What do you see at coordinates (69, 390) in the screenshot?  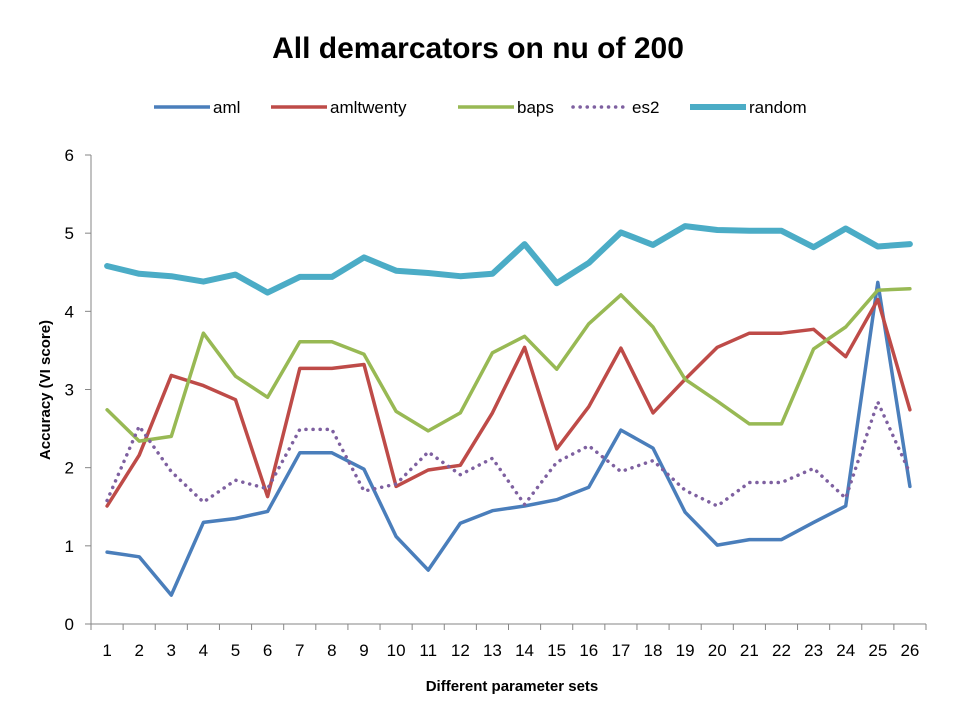 I see `y-tick-label: 3` at bounding box center [69, 390].